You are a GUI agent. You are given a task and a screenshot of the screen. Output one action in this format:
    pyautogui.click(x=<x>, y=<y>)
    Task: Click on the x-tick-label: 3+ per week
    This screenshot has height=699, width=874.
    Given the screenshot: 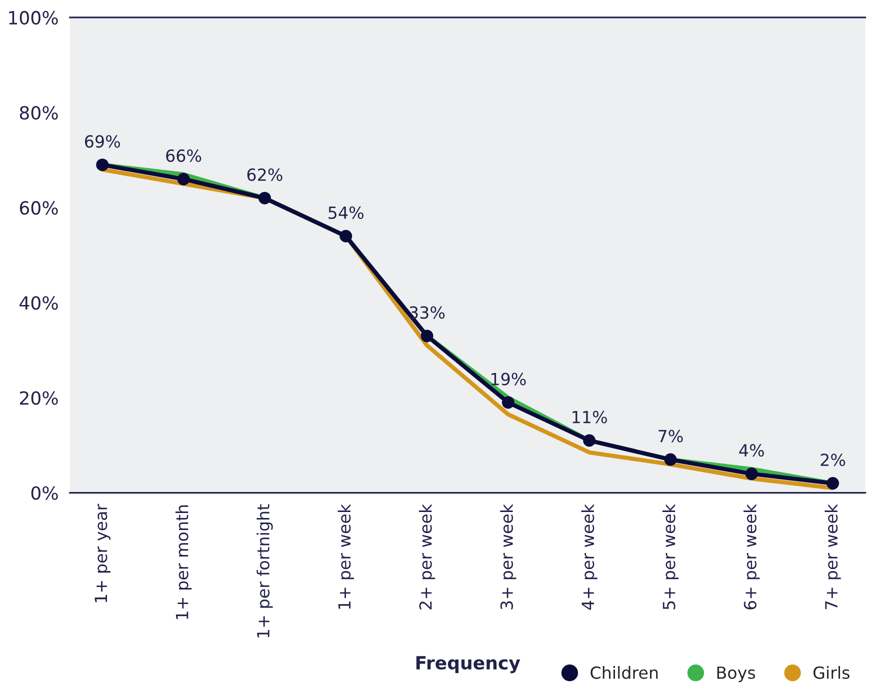 What is the action you would take?
    pyautogui.click(x=508, y=557)
    